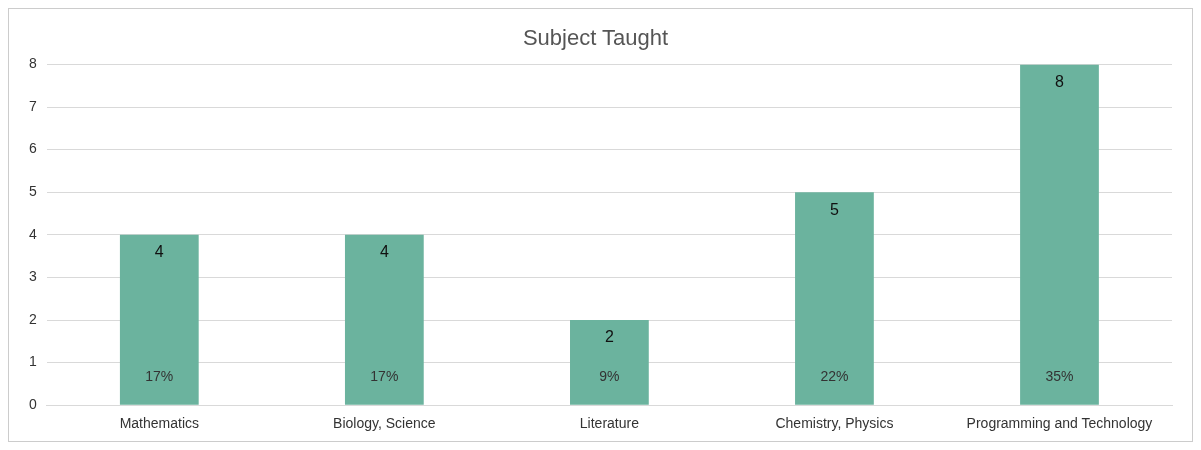 Image resolution: width=1201 pixels, height=450 pixels. Describe the element at coordinates (32, 191) in the screenshot. I see `y-tick-label: 5` at that location.